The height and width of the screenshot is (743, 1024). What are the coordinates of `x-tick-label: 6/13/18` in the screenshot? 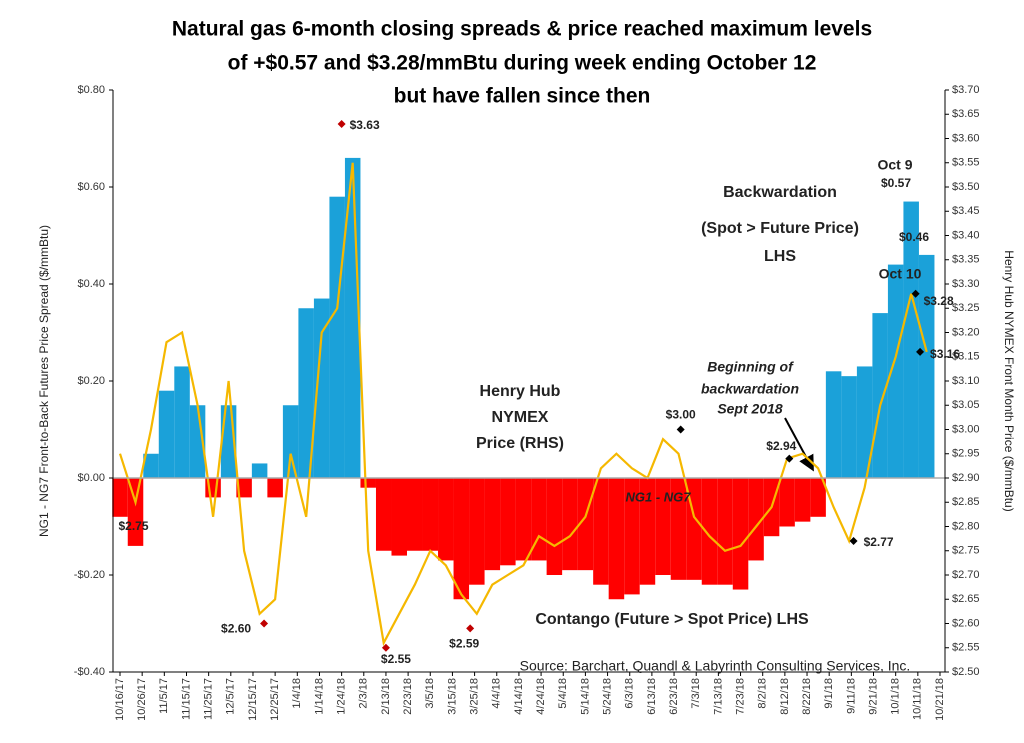 It's located at (652, 696).